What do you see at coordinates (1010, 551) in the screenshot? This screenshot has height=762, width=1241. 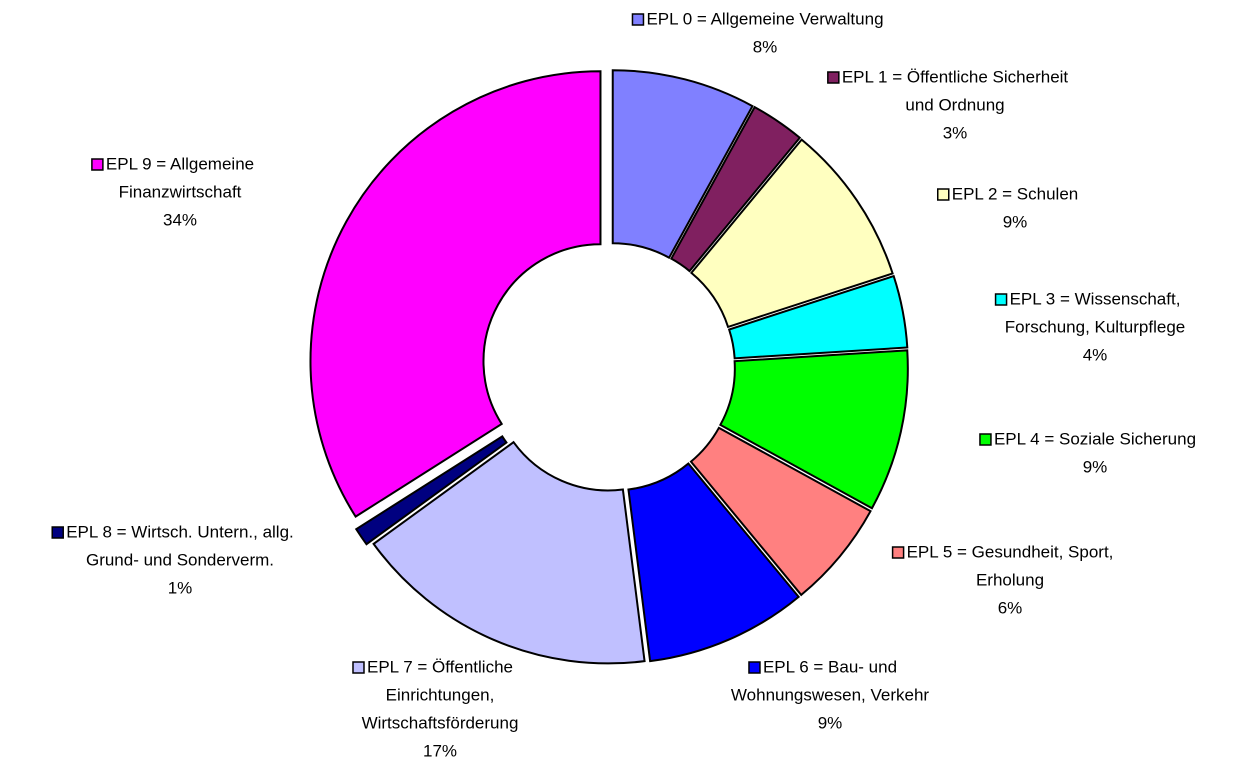 I see `slice-label: EPL 5 = Gesundheit, Sport,` at bounding box center [1010, 551].